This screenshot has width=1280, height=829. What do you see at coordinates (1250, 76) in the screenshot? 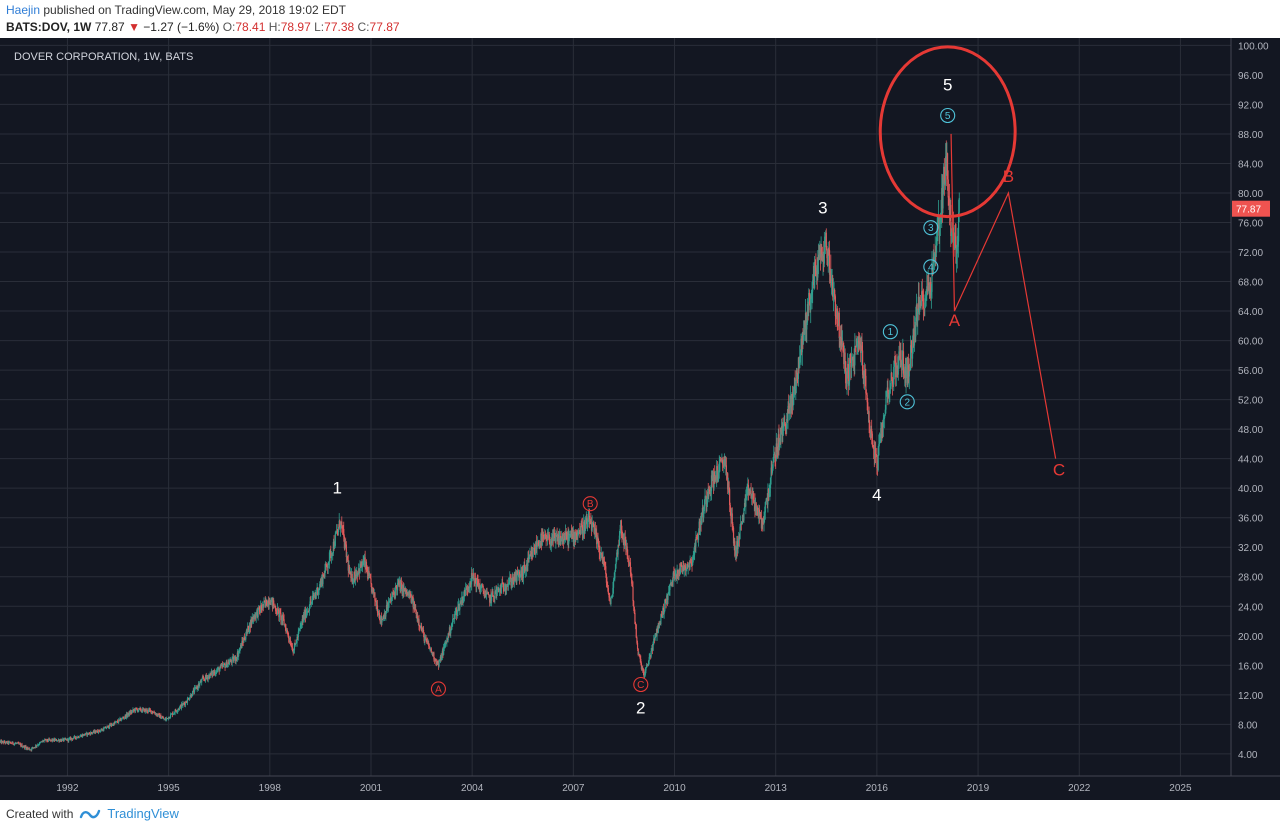
I see `y-tick-label: 96.00` at bounding box center [1250, 76].